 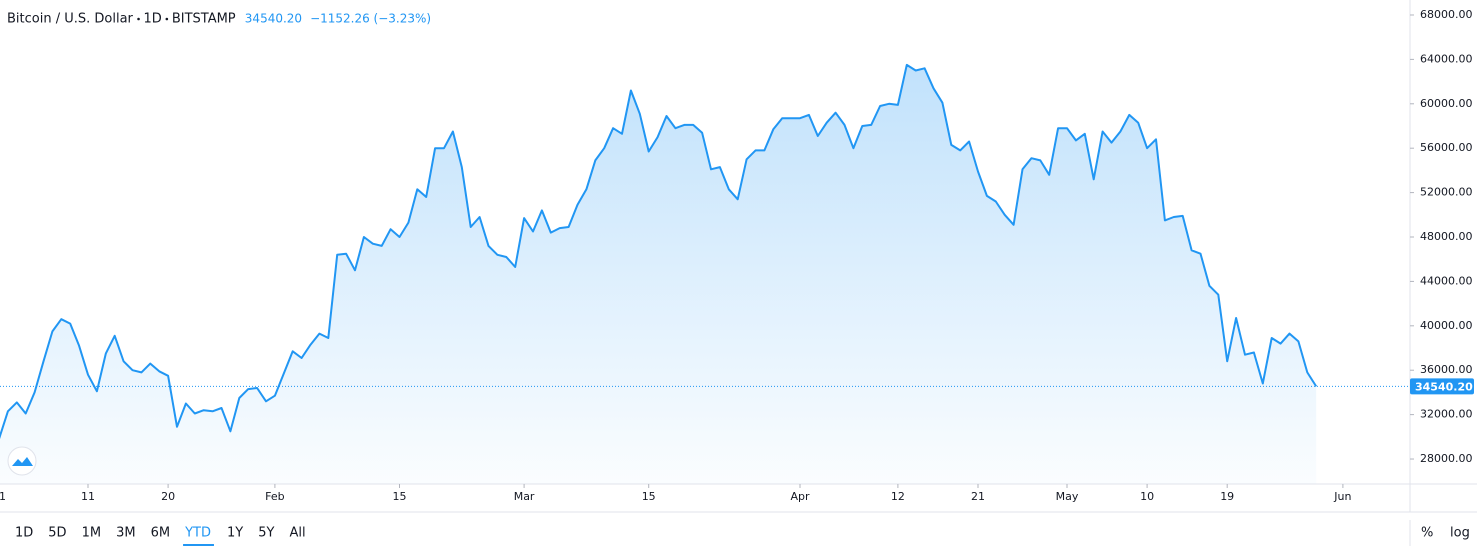 I want to click on interval: 1D, so click(x=153, y=19).